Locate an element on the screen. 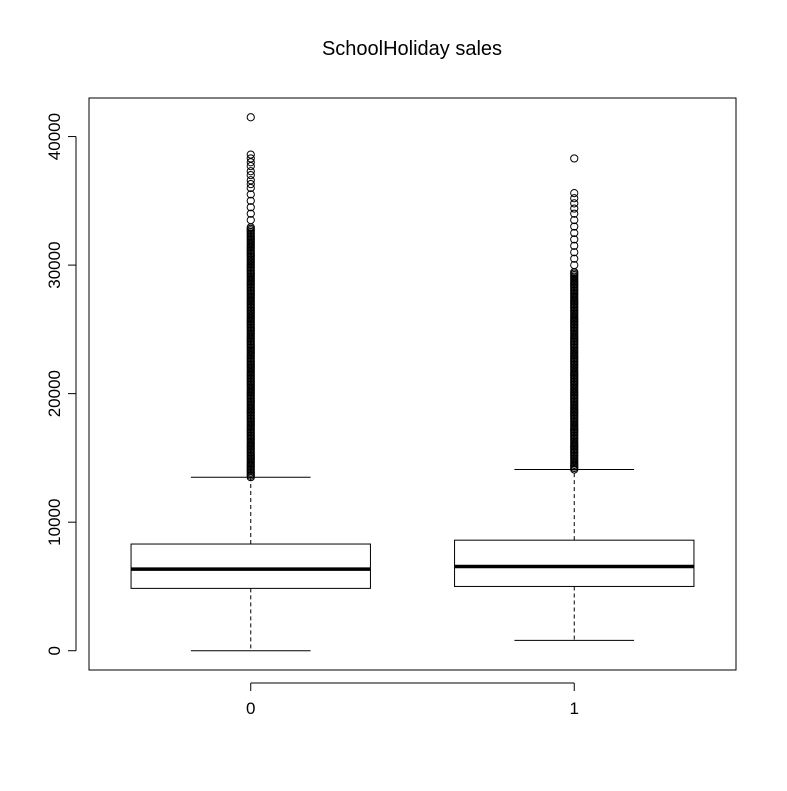 The image size is (787, 791). y-axis: 0 10000 20000 30000 40000 is located at coordinates (61, 384).